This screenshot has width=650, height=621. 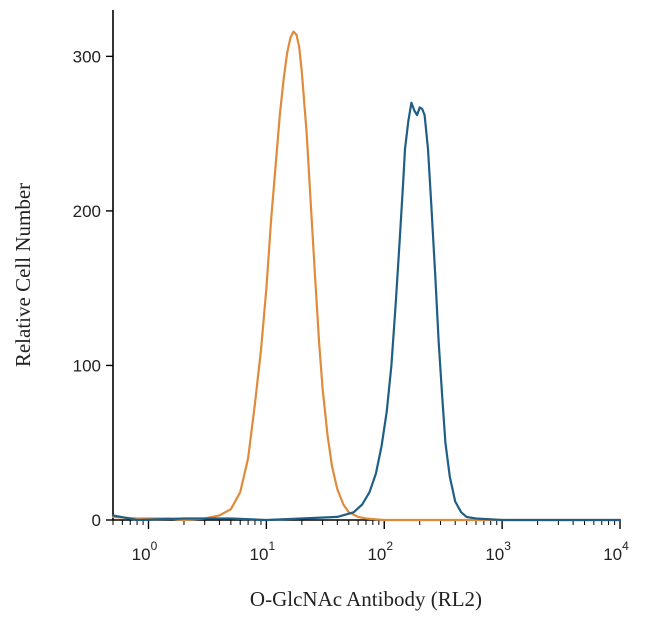 I want to click on x-tick-exponent: 1, so click(x=271, y=546).